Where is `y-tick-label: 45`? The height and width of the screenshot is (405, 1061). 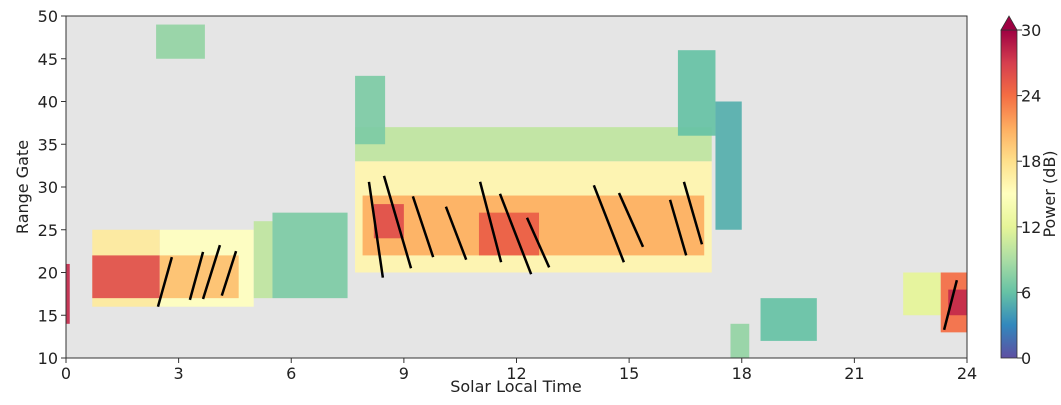 y-tick-label: 45 is located at coordinates (48, 59).